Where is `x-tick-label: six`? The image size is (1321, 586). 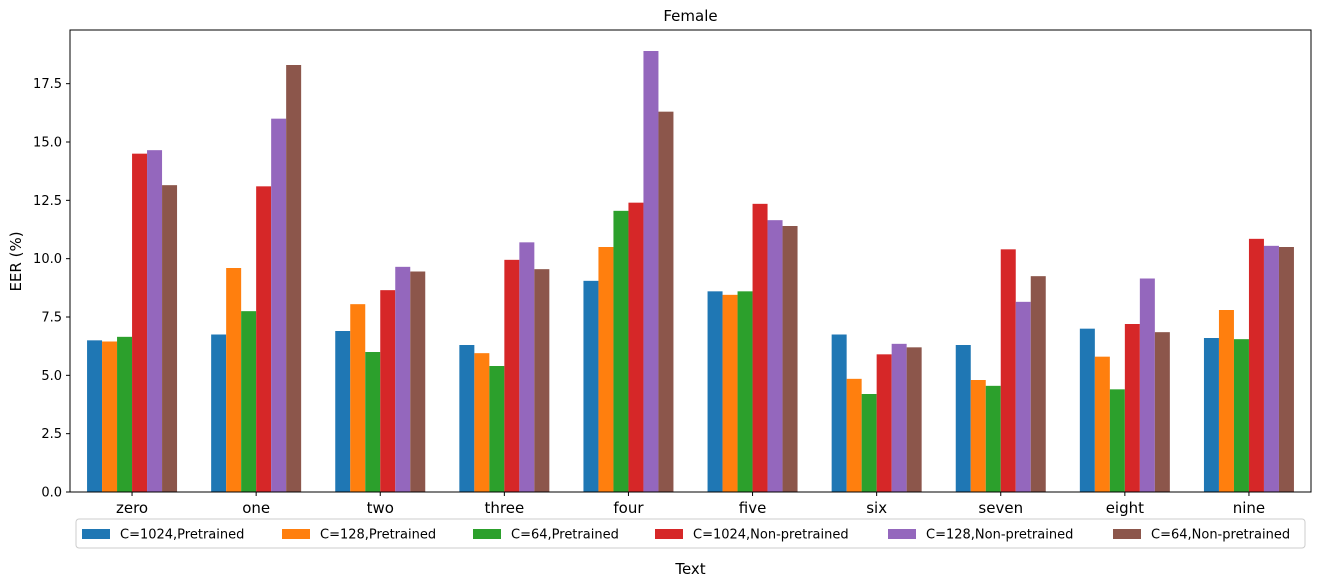
x-tick-label: six is located at coordinates (876, 508).